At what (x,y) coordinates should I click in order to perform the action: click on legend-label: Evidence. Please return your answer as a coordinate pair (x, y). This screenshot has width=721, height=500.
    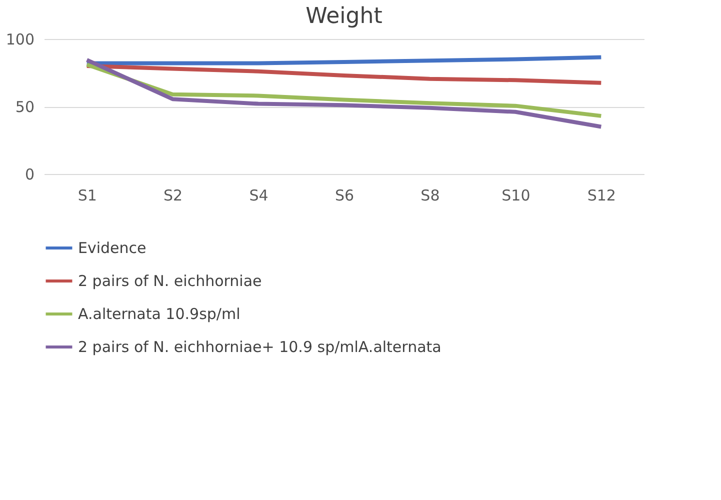
    Looking at the image, I should click on (112, 248).